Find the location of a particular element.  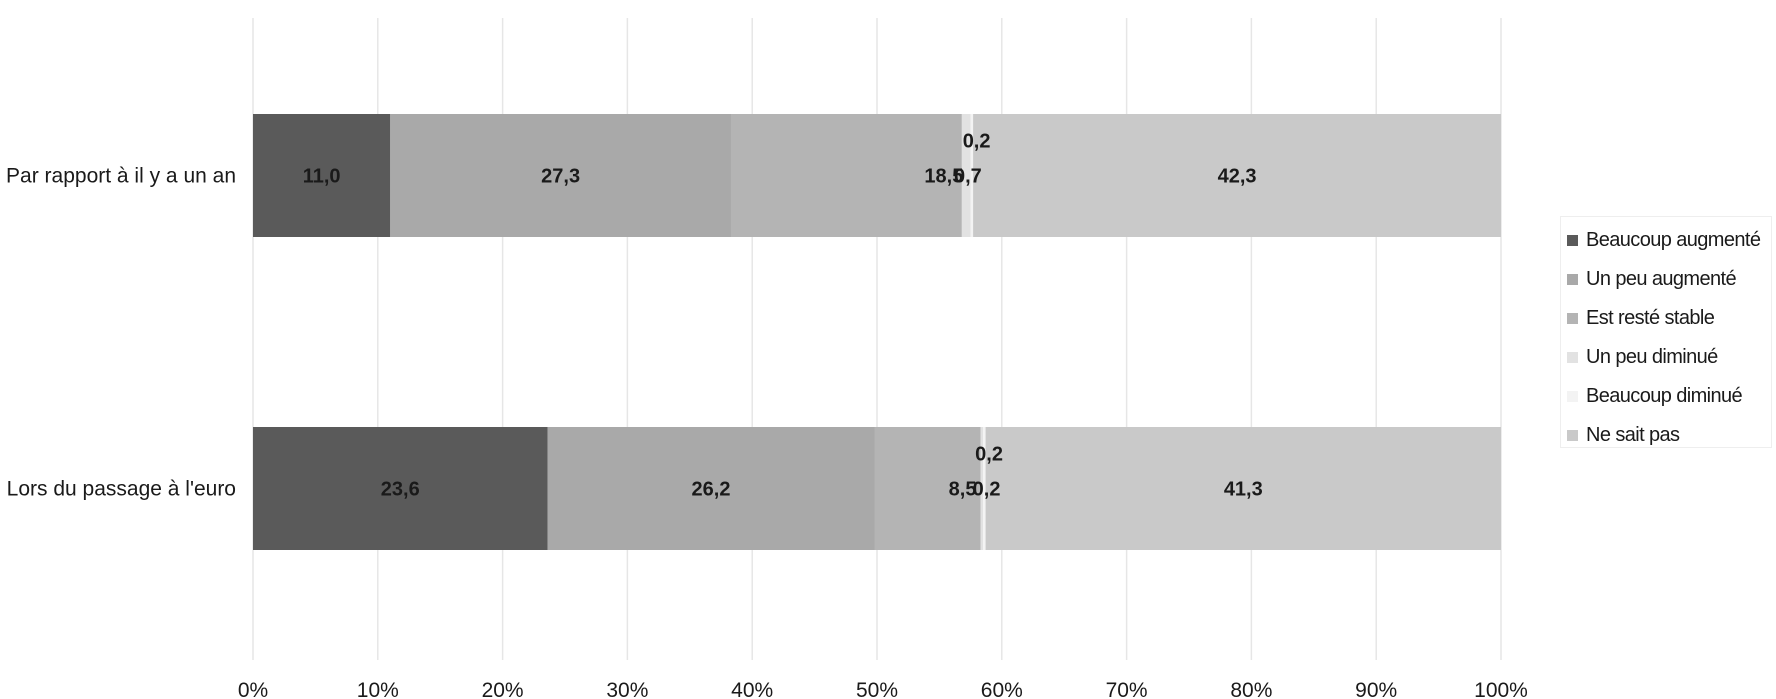

legend-item: Beaucoup augmenté is located at coordinates (1666, 240).